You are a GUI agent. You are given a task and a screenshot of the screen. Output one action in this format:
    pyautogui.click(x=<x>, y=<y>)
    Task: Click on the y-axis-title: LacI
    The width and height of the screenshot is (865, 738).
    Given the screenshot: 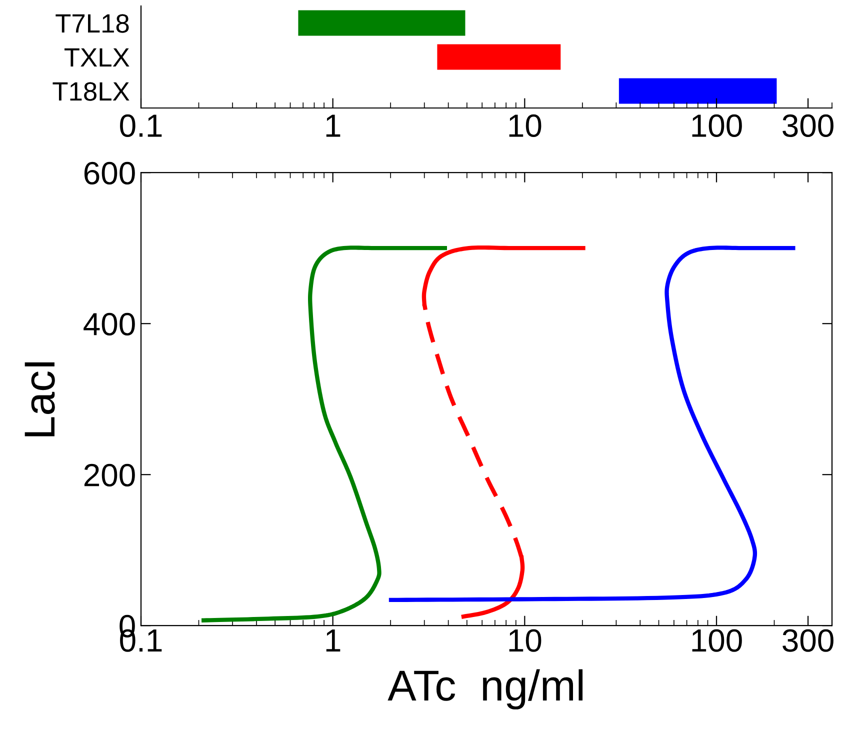 What is the action you would take?
    pyautogui.click(x=39, y=399)
    